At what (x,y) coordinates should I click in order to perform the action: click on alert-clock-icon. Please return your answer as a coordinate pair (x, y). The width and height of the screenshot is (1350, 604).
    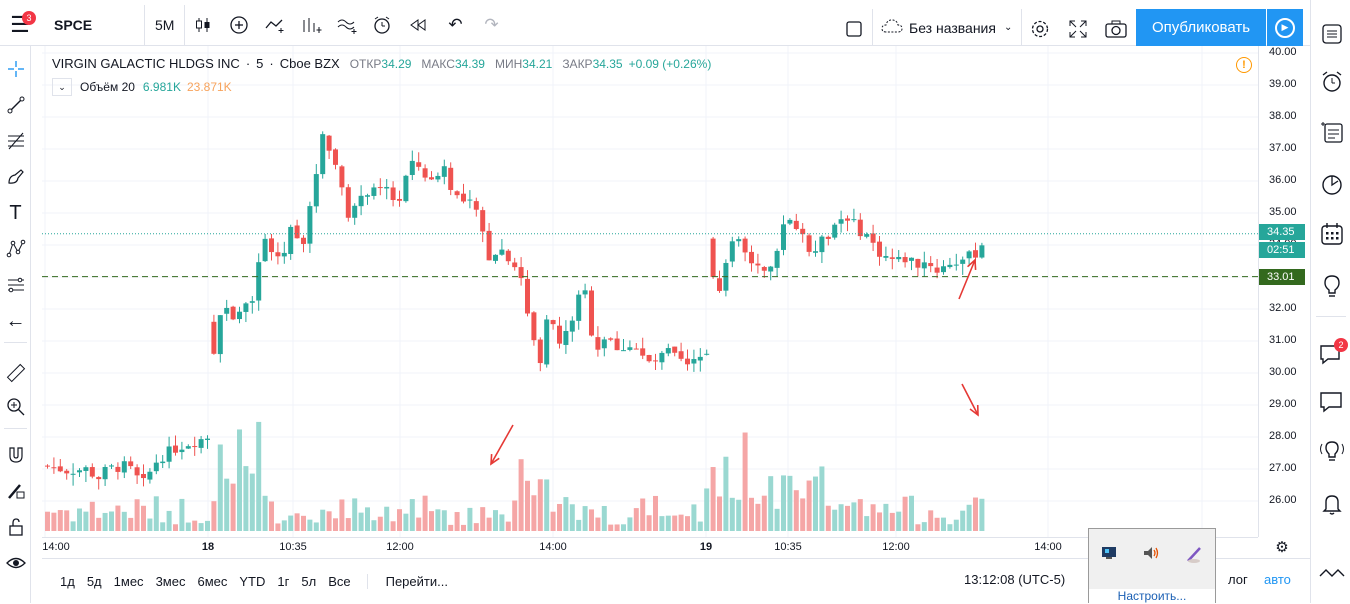
    Looking at the image, I should click on (383, 25).